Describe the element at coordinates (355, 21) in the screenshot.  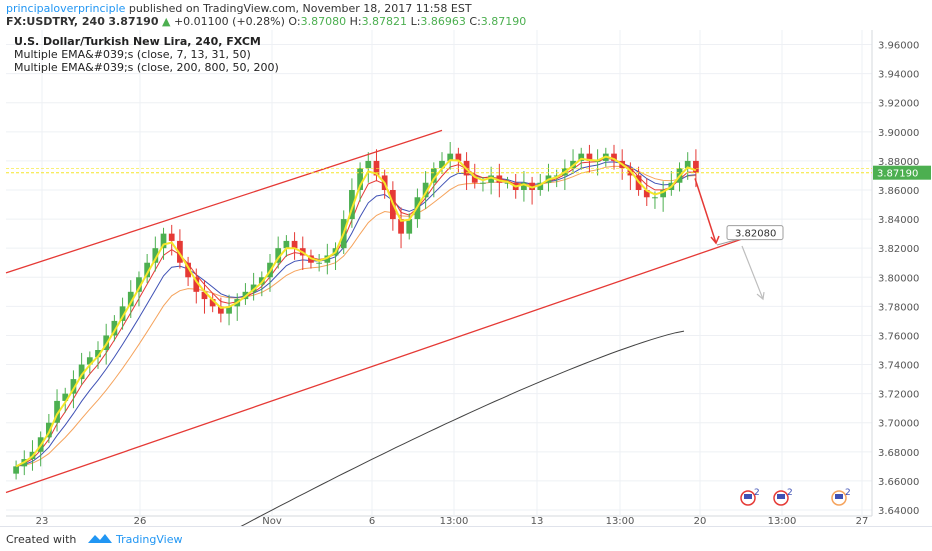
I see `high-label: H:` at that location.